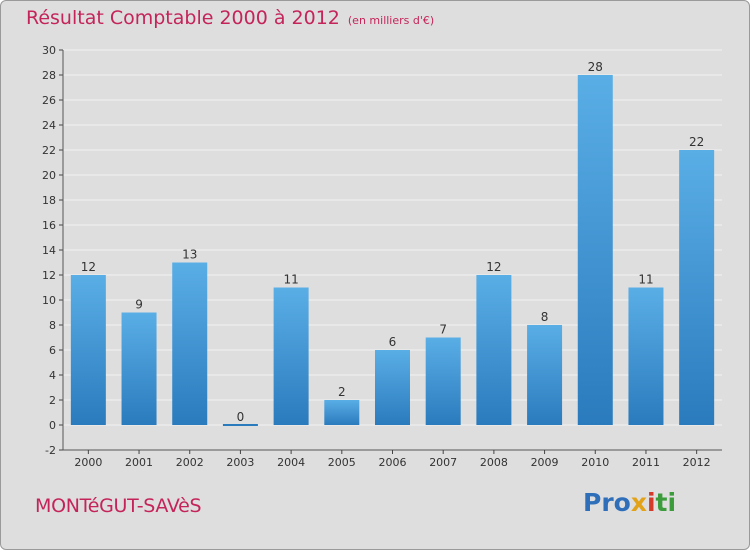  Describe the element at coordinates (443, 330) in the screenshot. I see `bar-value-label: 7` at that location.